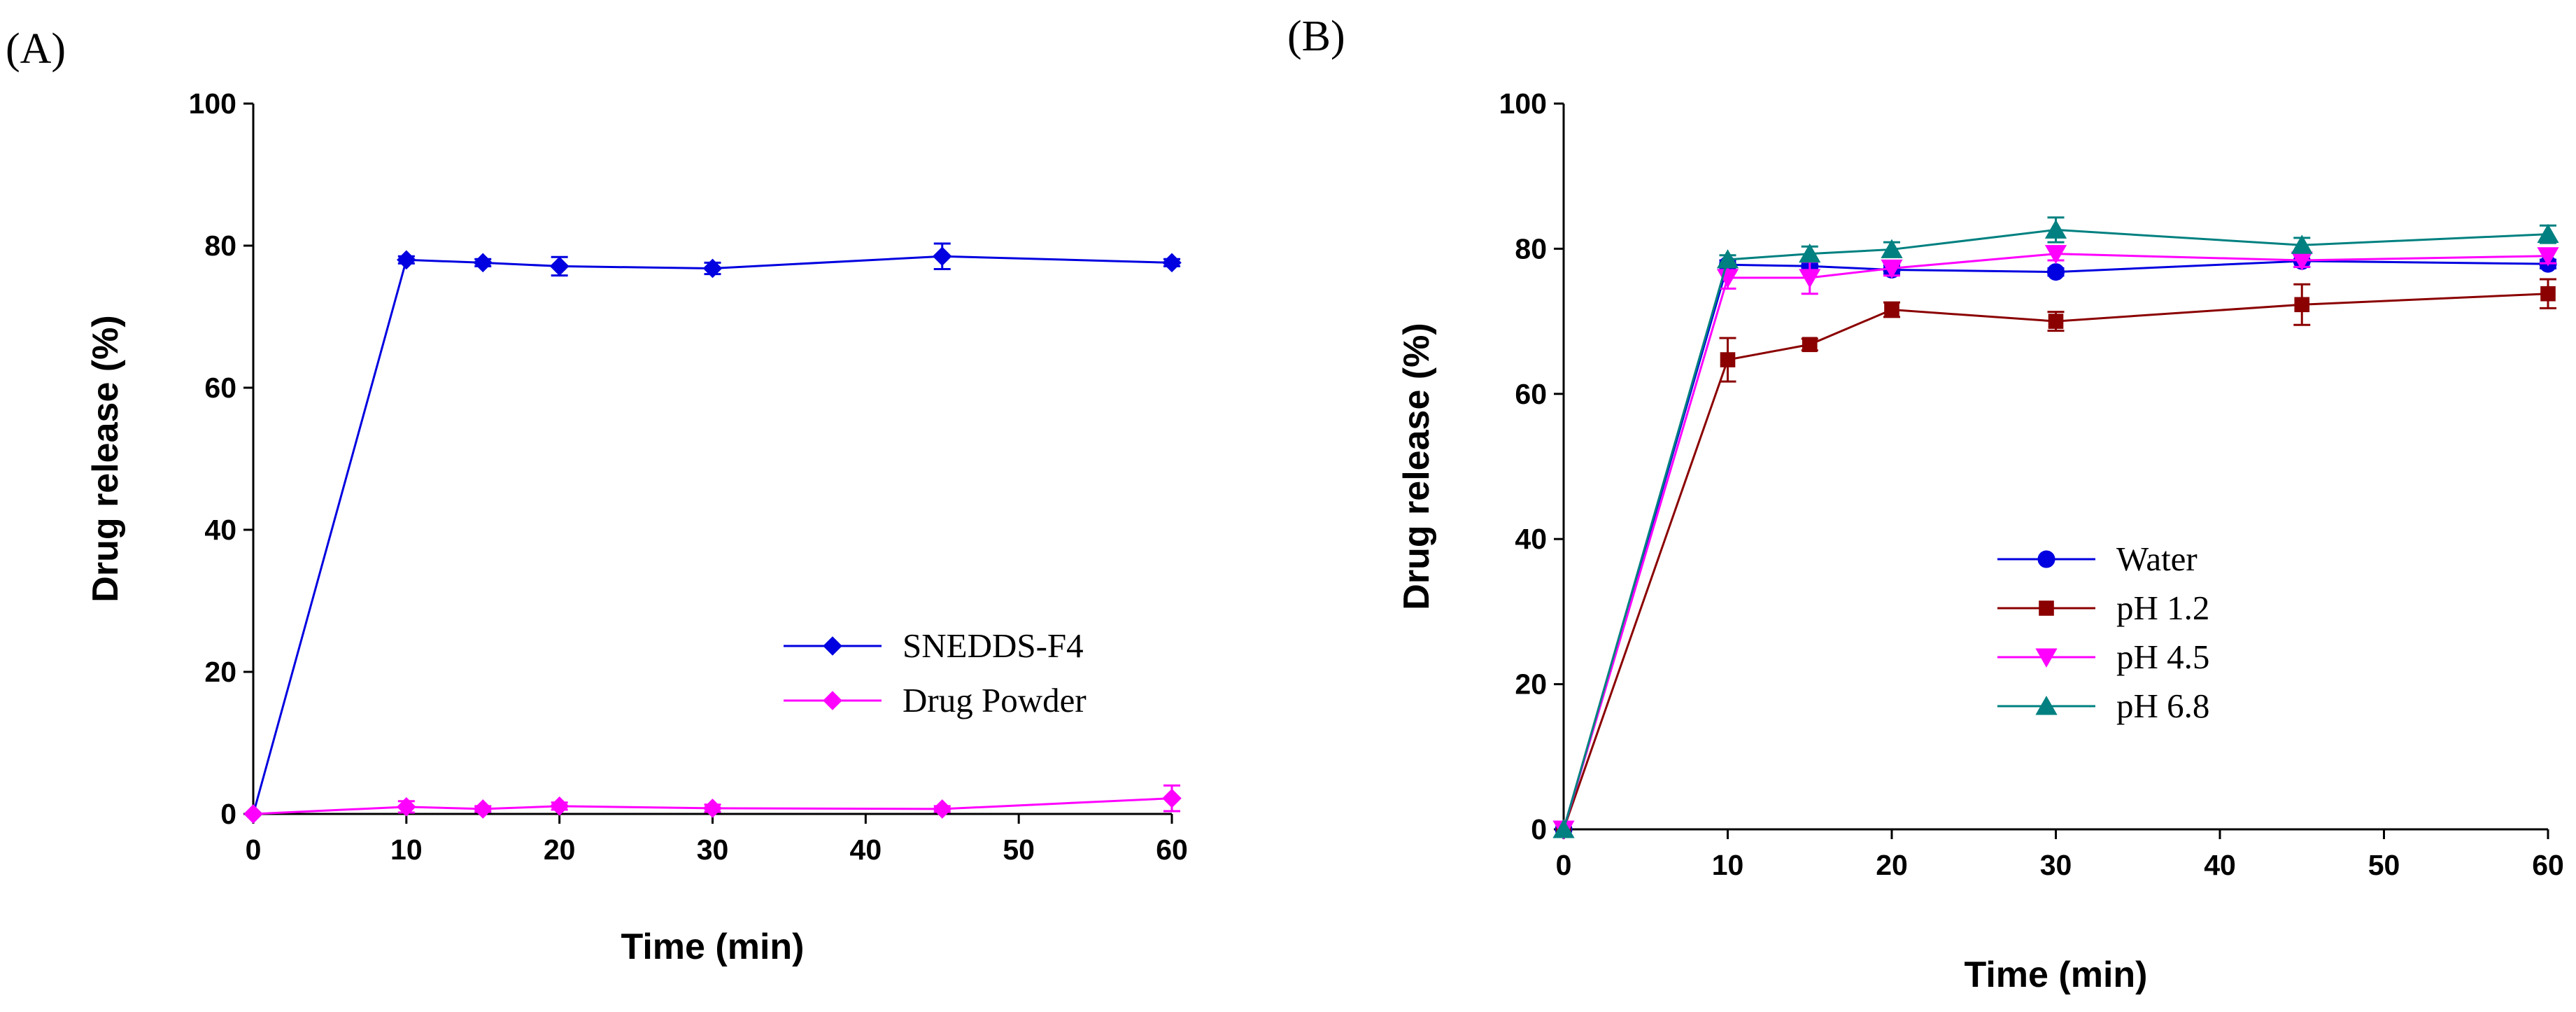 The image size is (2576, 1012). What do you see at coordinates (2162, 608) in the screenshot?
I see `legend-label: pH 1.2` at bounding box center [2162, 608].